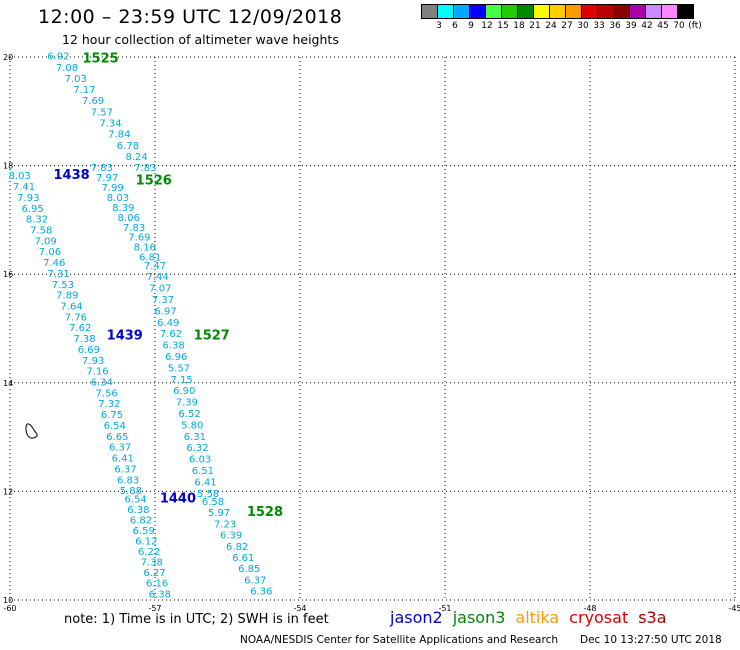 This screenshot has height=650, width=740. I want to click on y-tick-label: 16, so click(8, 274).